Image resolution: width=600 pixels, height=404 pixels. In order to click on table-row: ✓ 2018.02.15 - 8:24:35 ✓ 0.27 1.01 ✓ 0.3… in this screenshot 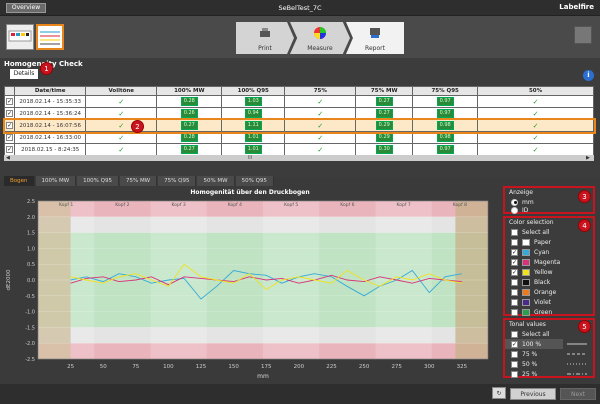, I will do `click(298, 149)`.